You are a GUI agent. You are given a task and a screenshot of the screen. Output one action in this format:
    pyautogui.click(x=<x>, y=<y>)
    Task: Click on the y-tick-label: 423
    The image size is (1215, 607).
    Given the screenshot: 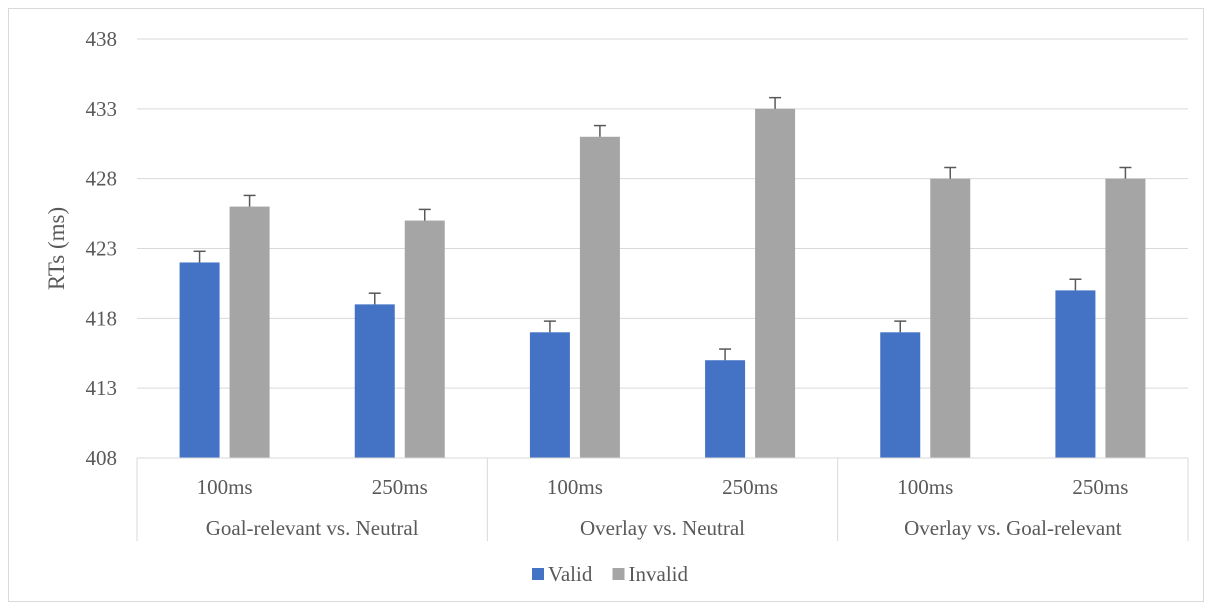 What is the action you would take?
    pyautogui.click(x=102, y=249)
    